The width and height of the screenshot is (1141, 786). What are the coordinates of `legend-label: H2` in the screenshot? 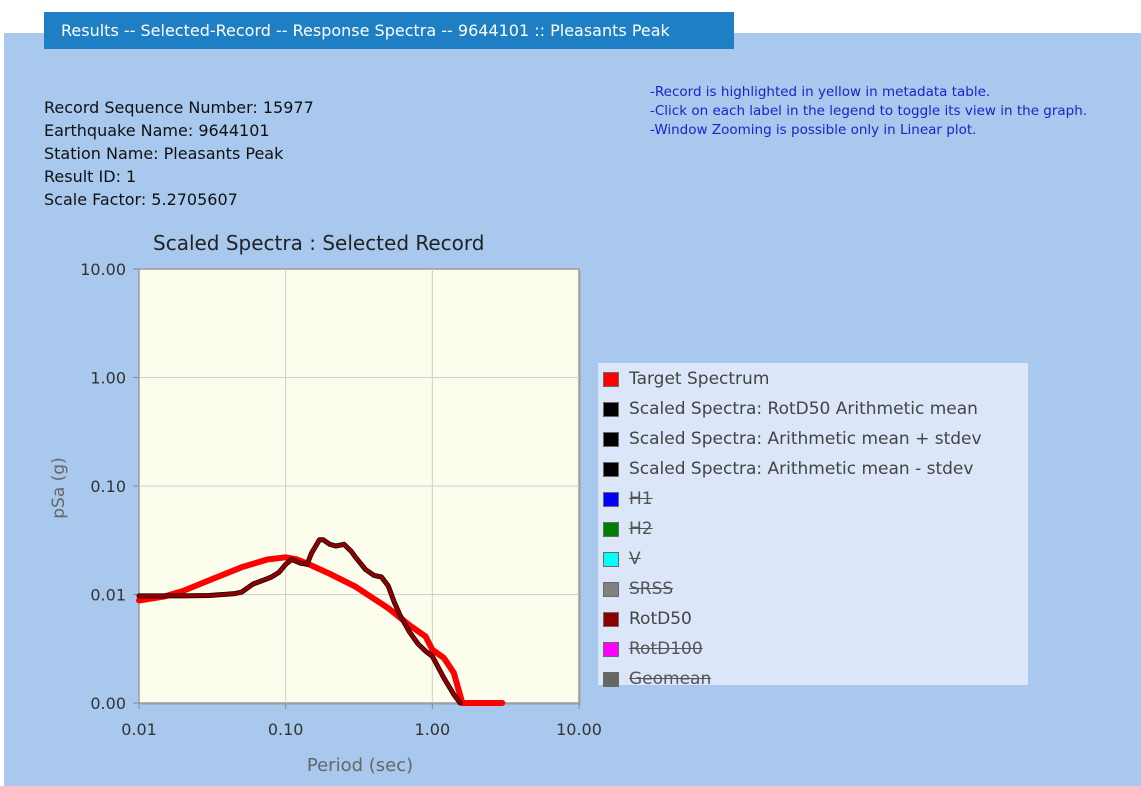 It's located at (641, 529).